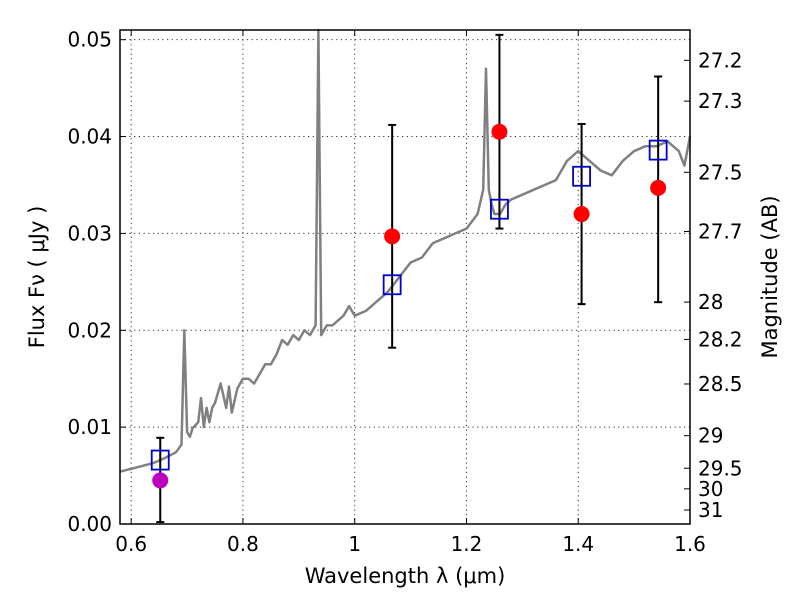  What do you see at coordinates (770, 276) in the screenshot?
I see `y2-axis-label: Magnitude (AB)` at bounding box center [770, 276].